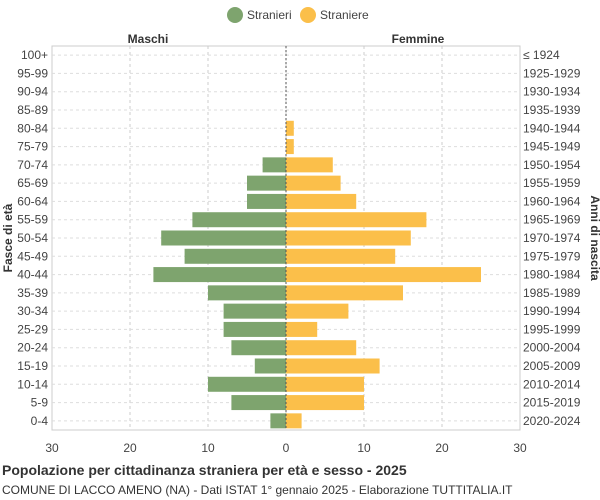 This screenshot has height=500, width=600. Describe the element at coordinates (148, 39) in the screenshot. I see `left-header: Maschi` at that location.